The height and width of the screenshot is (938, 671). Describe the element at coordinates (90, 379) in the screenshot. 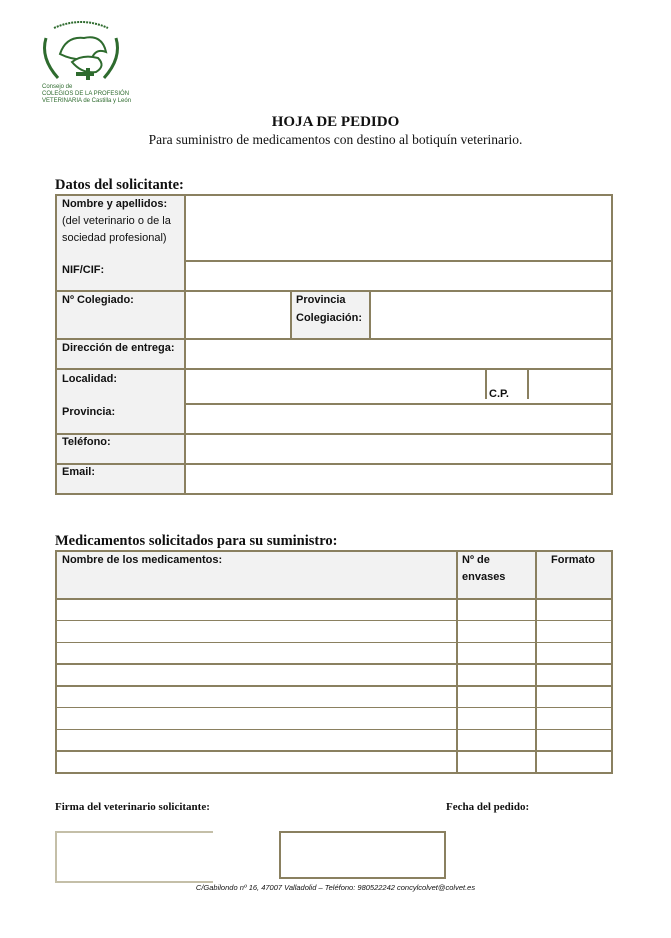

I see `label-localidad: Localidad:` at that location.